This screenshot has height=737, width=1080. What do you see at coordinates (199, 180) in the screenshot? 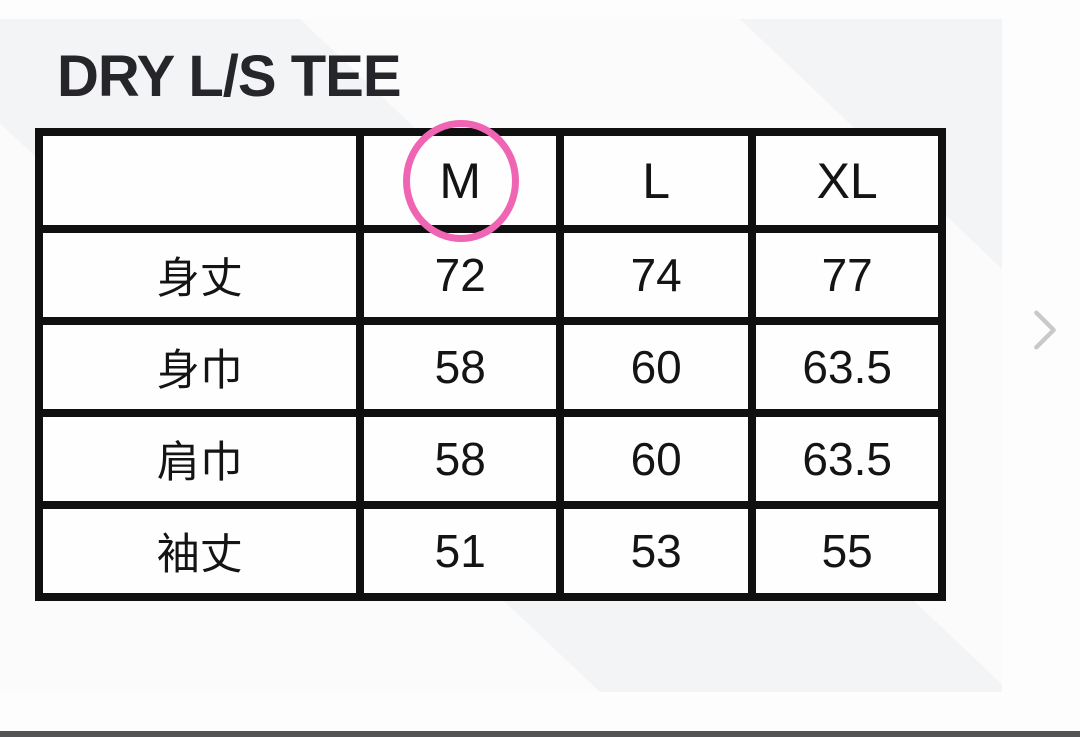
I see `corner-cell` at bounding box center [199, 180].